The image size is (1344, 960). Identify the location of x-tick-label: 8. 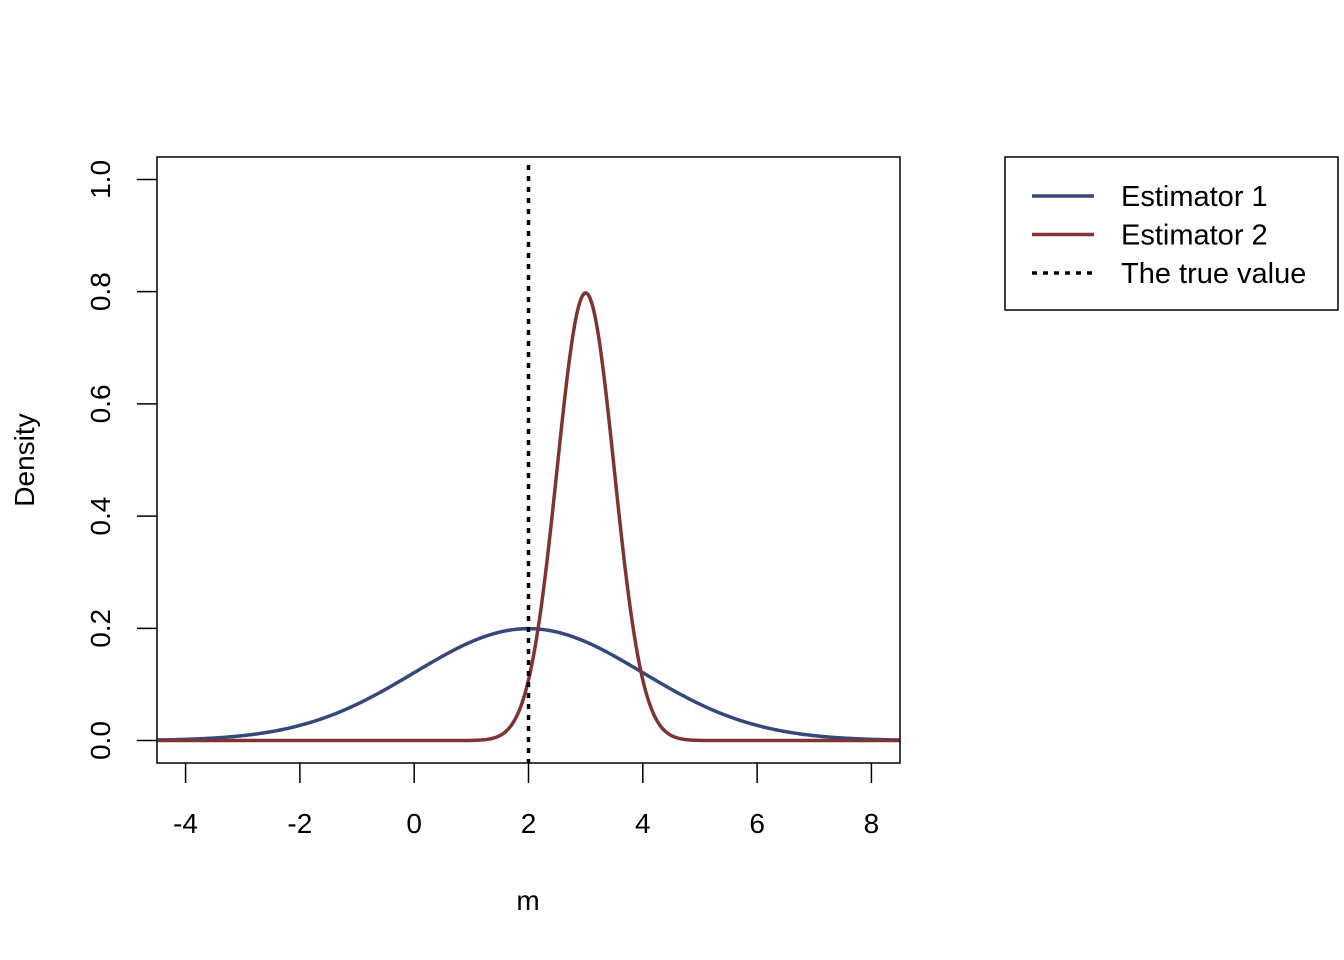
(872, 823).